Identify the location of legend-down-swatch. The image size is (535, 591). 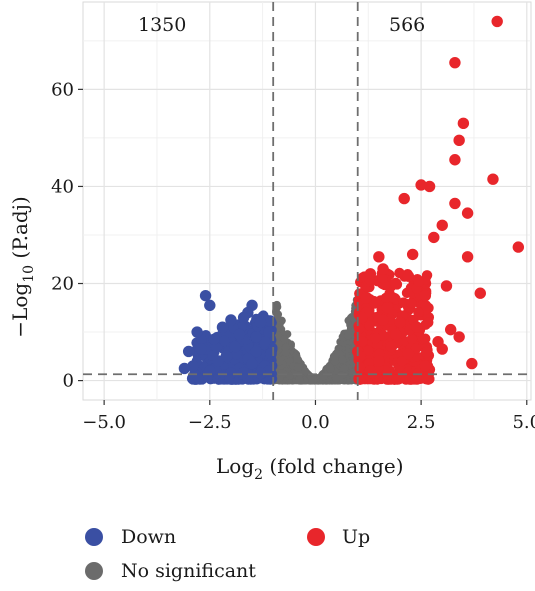
(94, 537).